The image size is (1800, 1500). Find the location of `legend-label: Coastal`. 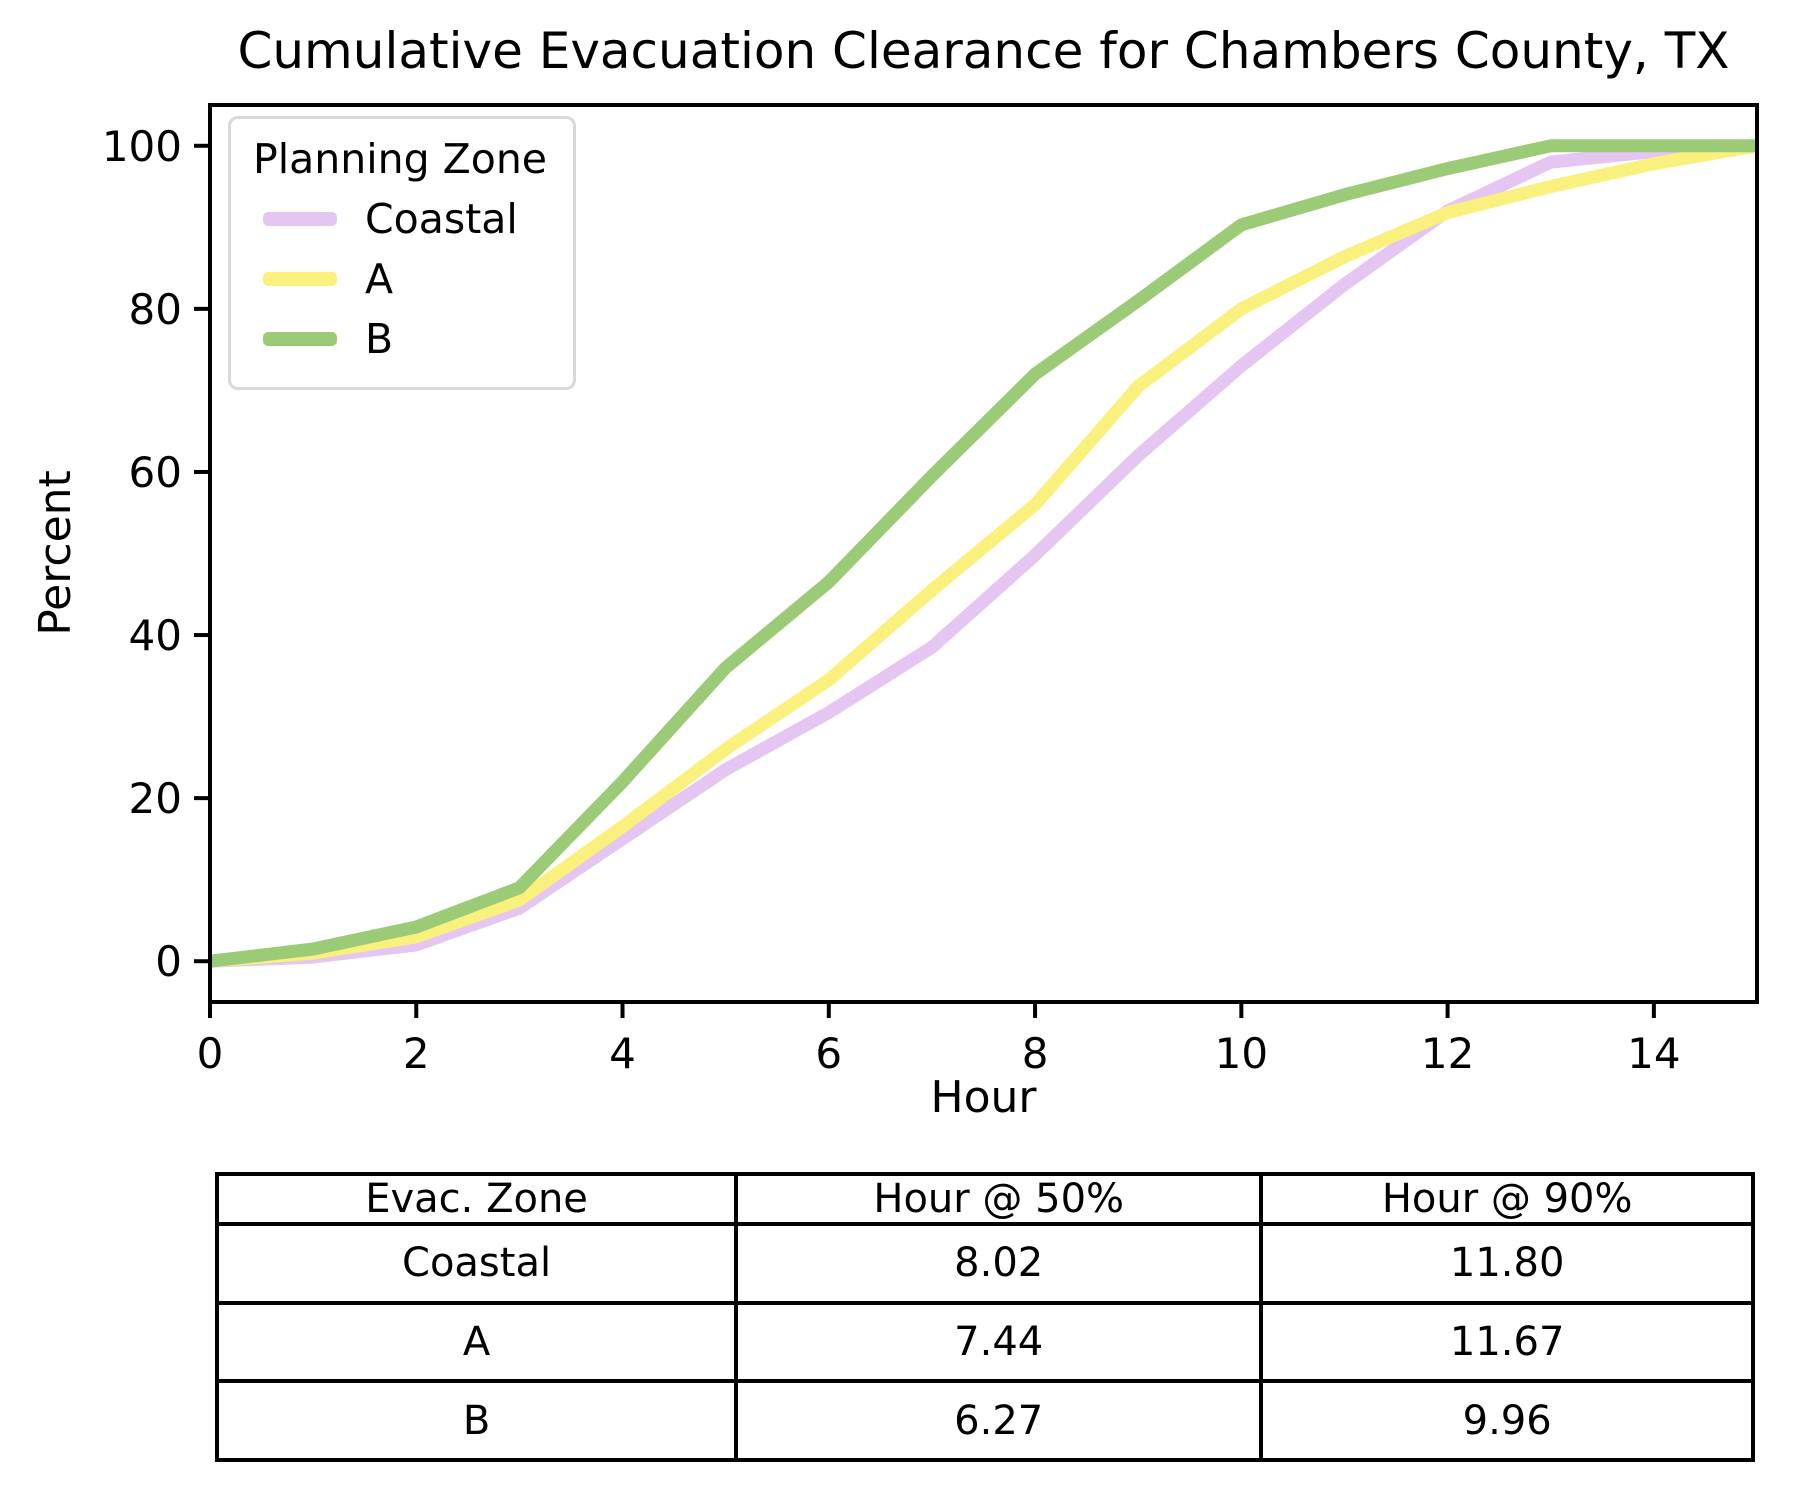

legend-label: Coastal is located at coordinates (441, 219).